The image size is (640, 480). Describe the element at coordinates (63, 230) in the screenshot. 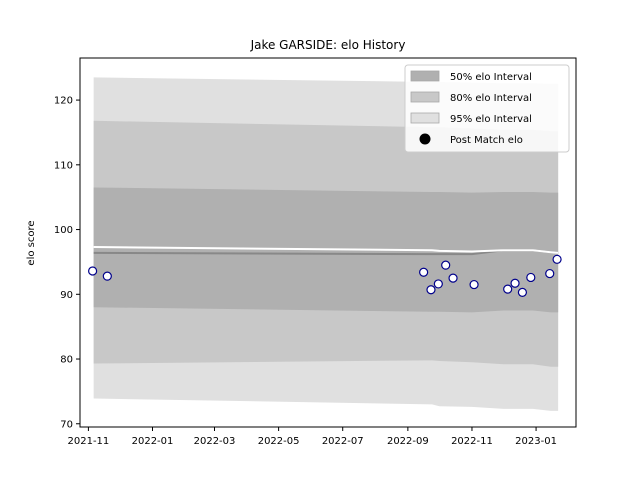

I see `y-tick-label: 100` at that location.